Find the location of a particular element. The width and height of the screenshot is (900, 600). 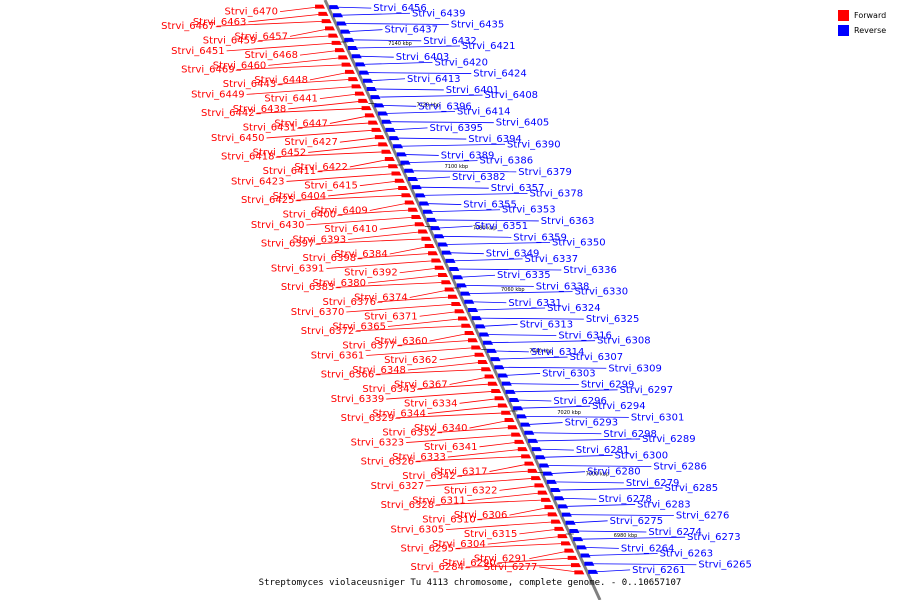

reverse-gene-label: Strvi_6286 is located at coordinates (680, 466).